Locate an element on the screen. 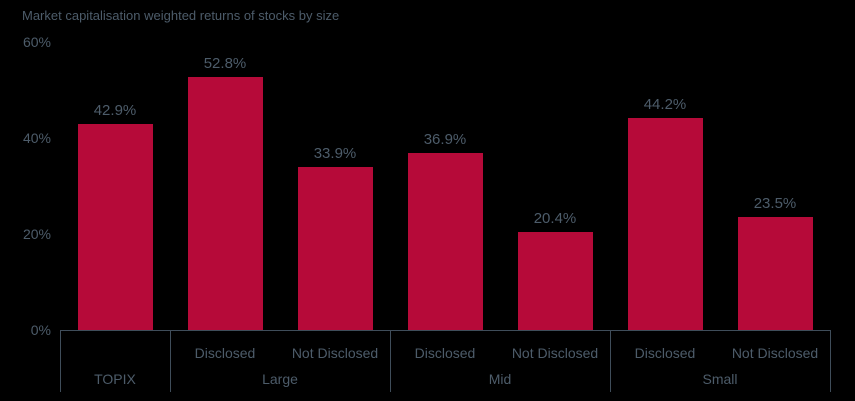 This screenshot has height=401, width=855. category-group-label: Large is located at coordinates (280, 379).